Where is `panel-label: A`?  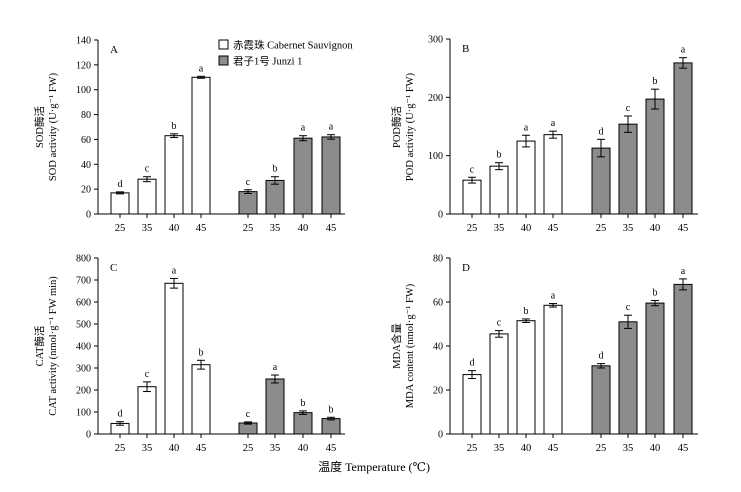
panel-label: A is located at coordinates (114, 50).